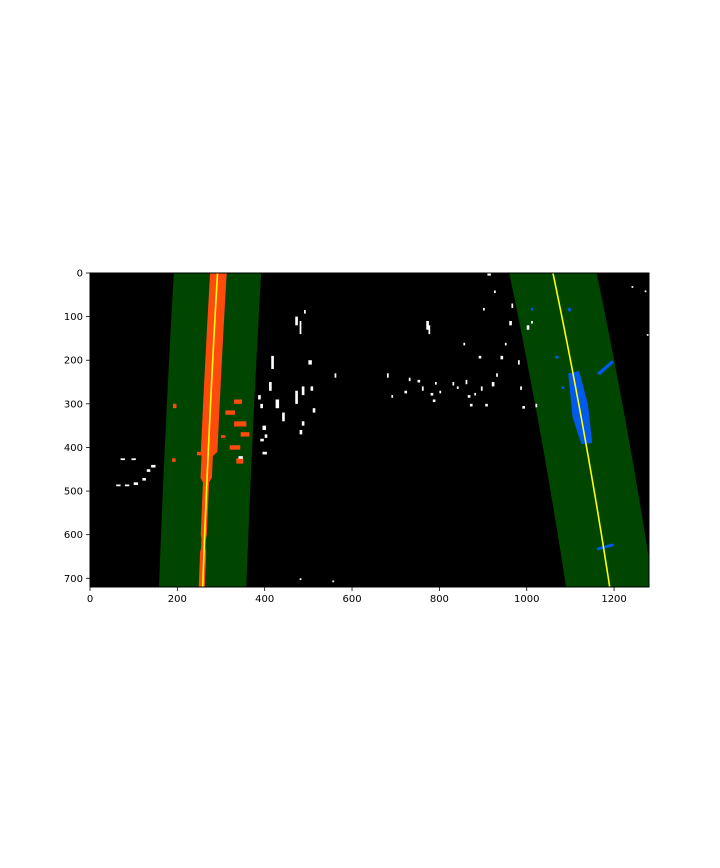 The height and width of the screenshot is (868, 720). I want to click on y-tick-label: 400, so click(73, 448).